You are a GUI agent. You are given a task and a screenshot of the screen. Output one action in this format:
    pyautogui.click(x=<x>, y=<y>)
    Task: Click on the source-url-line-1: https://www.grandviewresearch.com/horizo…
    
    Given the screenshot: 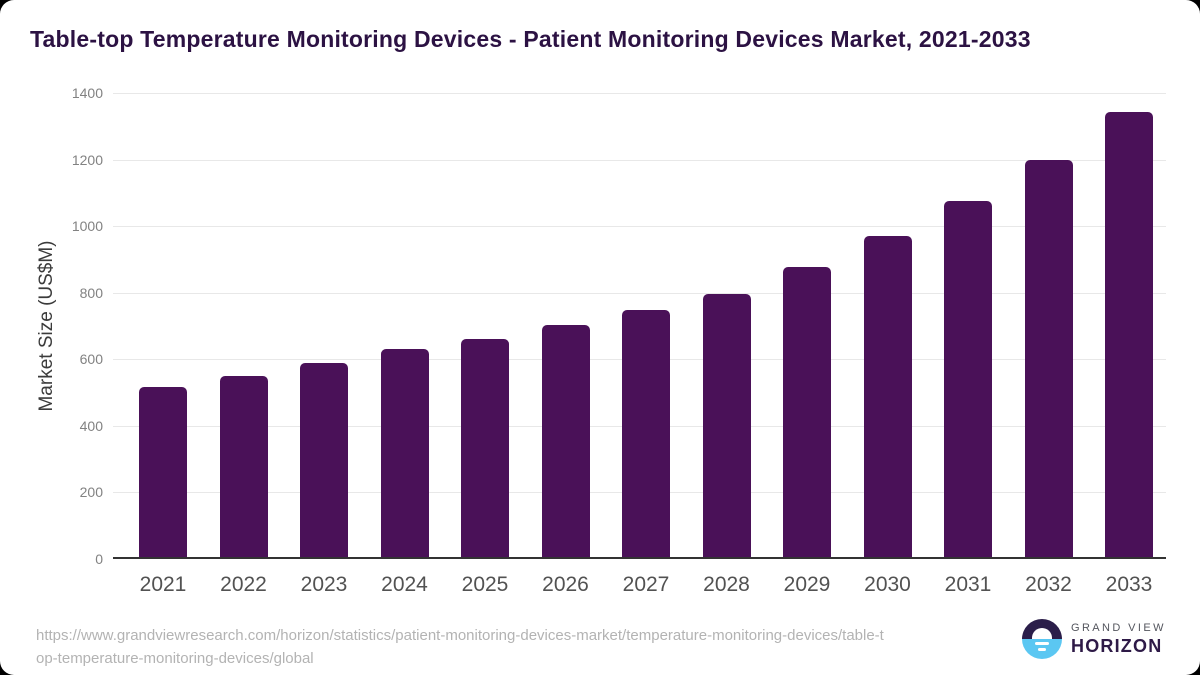 What is the action you would take?
    pyautogui.click(x=460, y=635)
    